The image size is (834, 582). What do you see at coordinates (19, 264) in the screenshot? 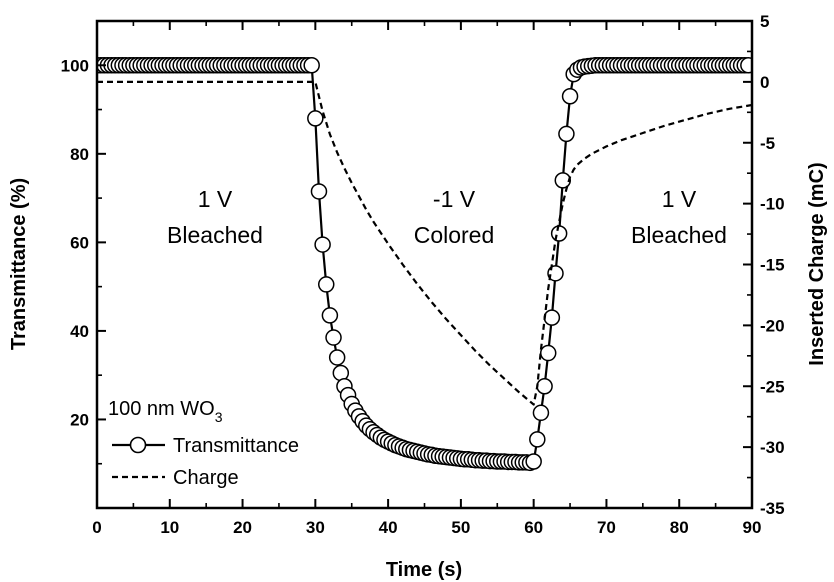
I see `y-axis-left-title: Transmittance (%)` at bounding box center [19, 264].